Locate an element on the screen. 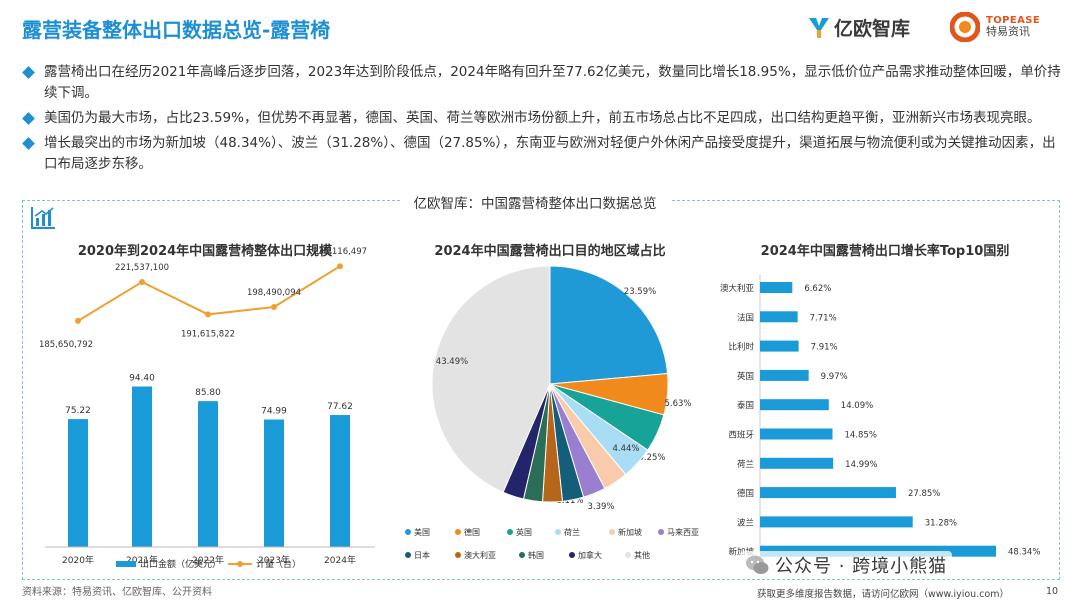 The height and width of the screenshot is (608, 1080). legend-bar-swatch is located at coordinates (126, 564).